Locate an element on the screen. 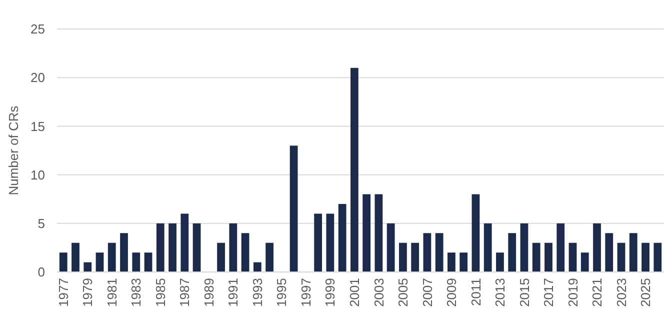 The image size is (670, 321). y-tick-label: 10 is located at coordinates (37, 174).